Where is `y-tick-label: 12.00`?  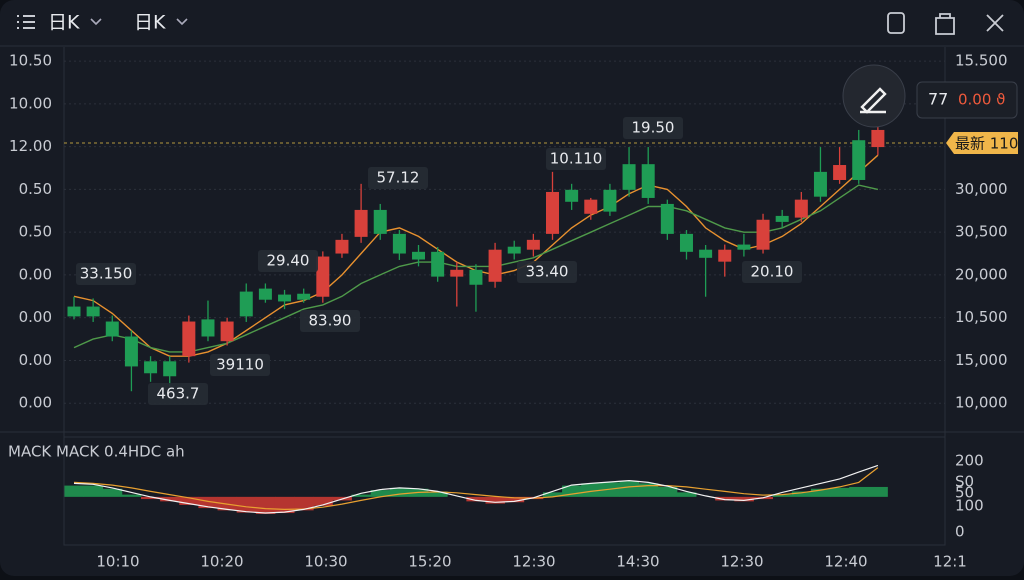 y-tick-label: 12.00 is located at coordinates (30, 146).